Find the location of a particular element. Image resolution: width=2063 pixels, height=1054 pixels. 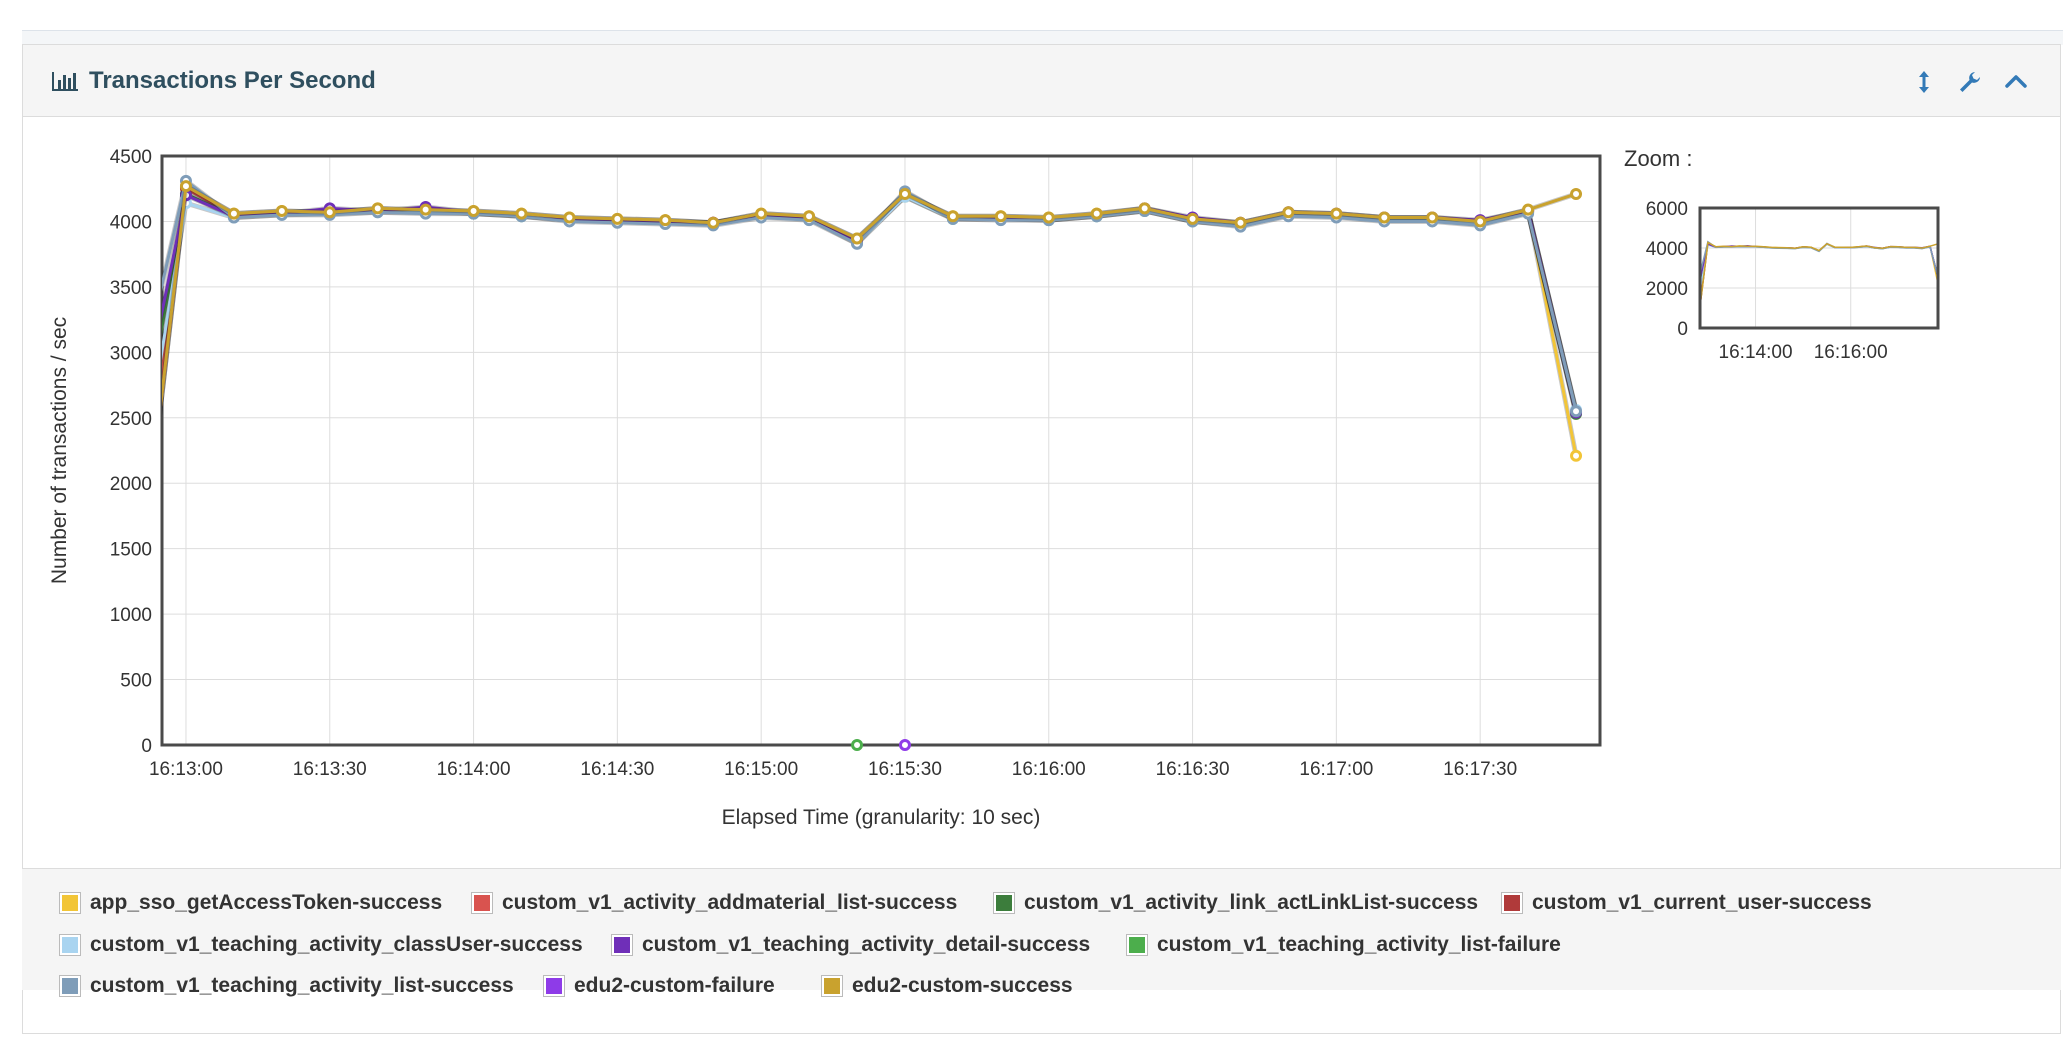

overview-y-tick-label: 2000 is located at coordinates (1667, 289).